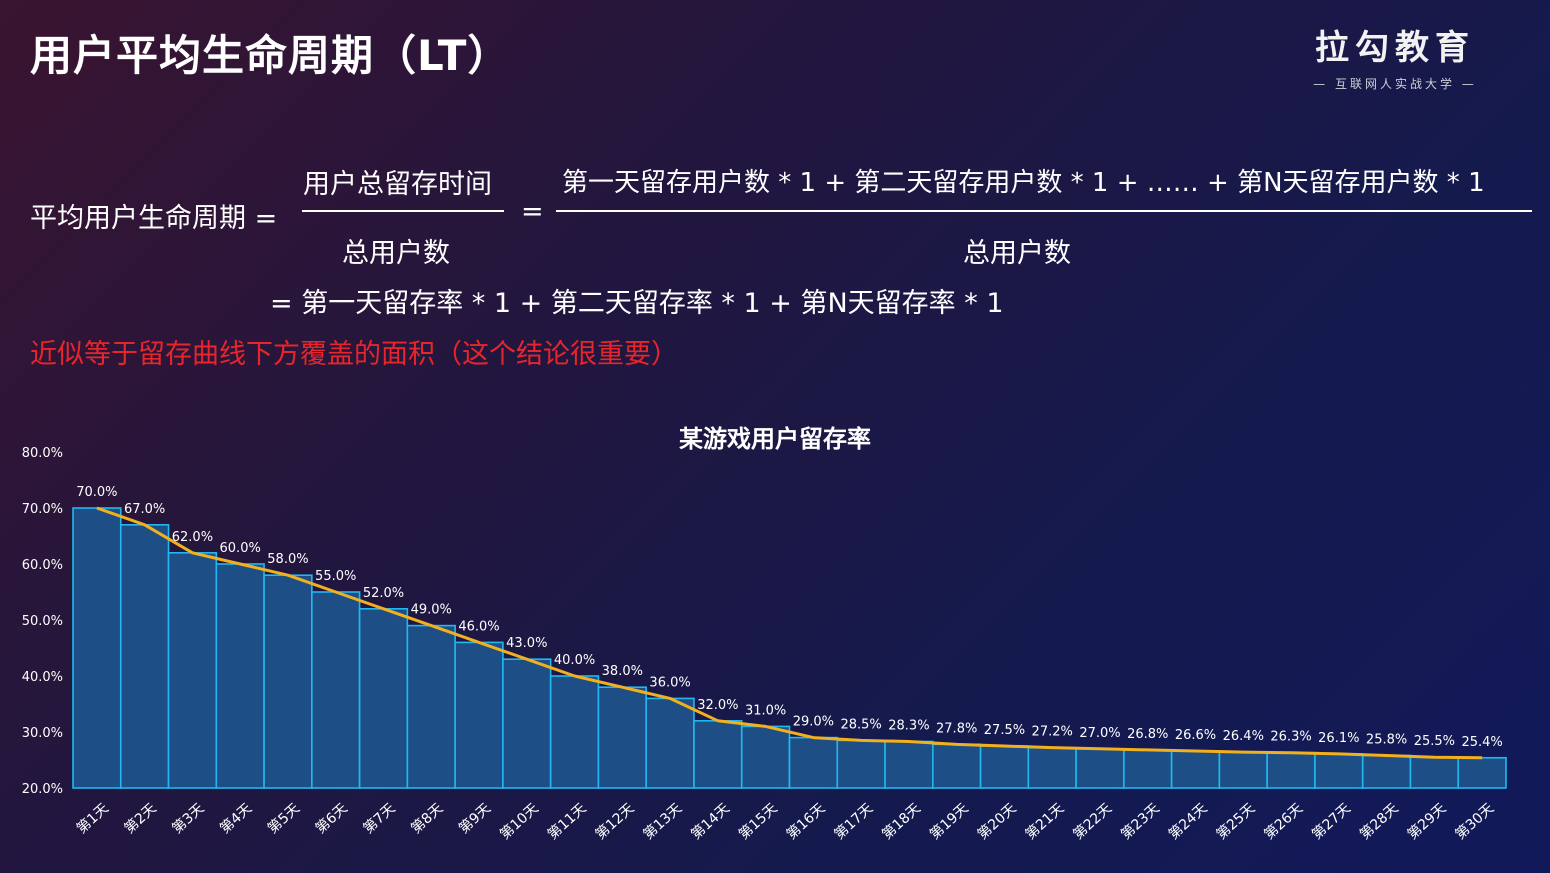  What do you see at coordinates (431, 610) in the screenshot?
I see `data-label: 49.0%` at bounding box center [431, 610].